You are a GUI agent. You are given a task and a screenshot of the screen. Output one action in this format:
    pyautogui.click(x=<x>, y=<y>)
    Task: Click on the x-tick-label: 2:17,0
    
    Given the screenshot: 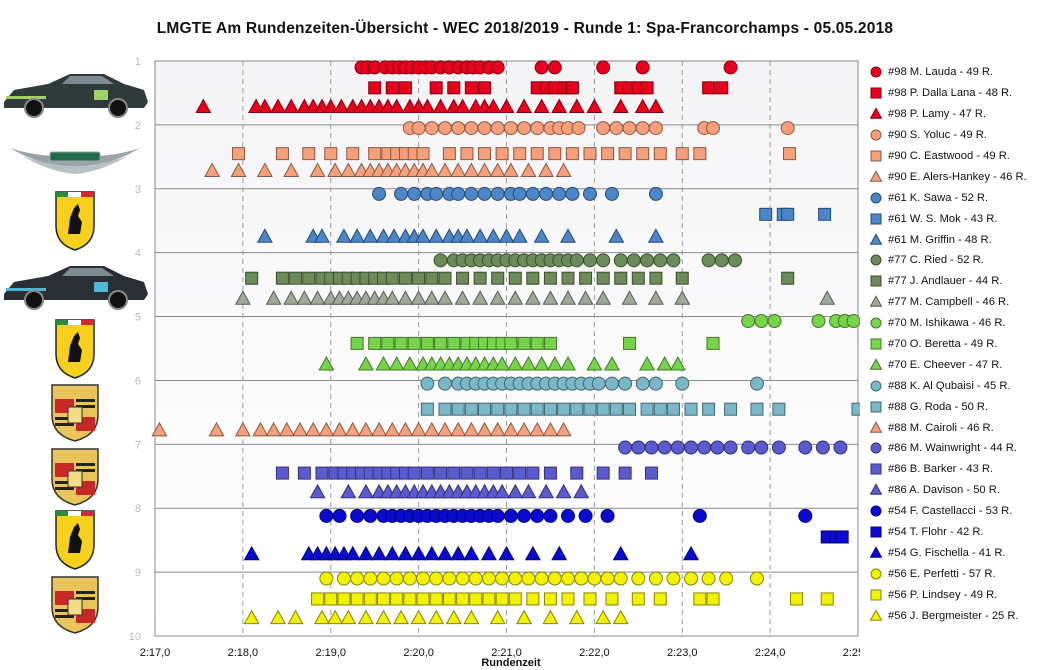 What is the action you would take?
    pyautogui.click(x=155, y=653)
    